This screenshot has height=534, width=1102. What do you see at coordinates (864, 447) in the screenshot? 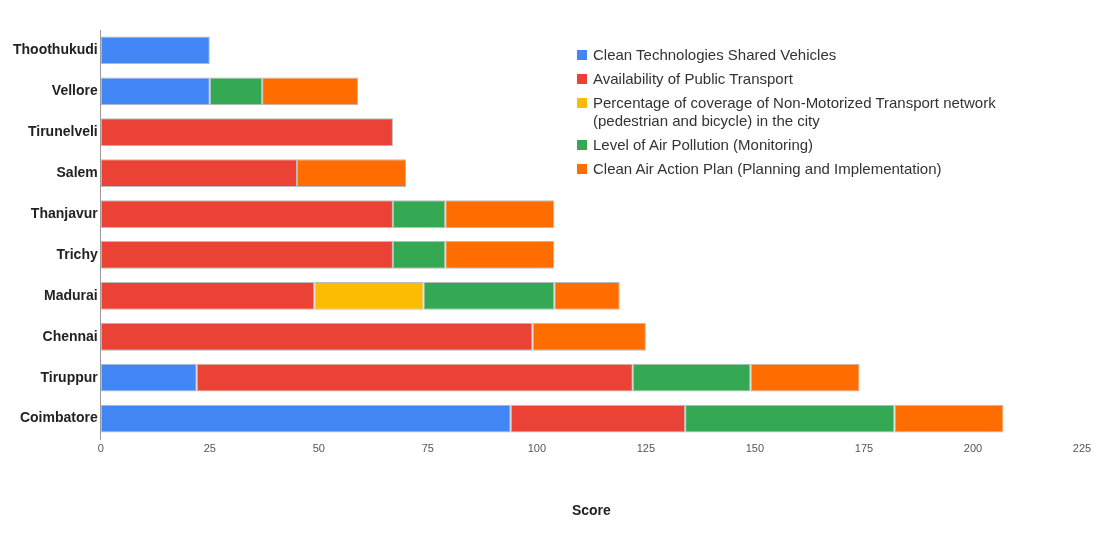
I see `x-tick-label: 175` at bounding box center [864, 447].